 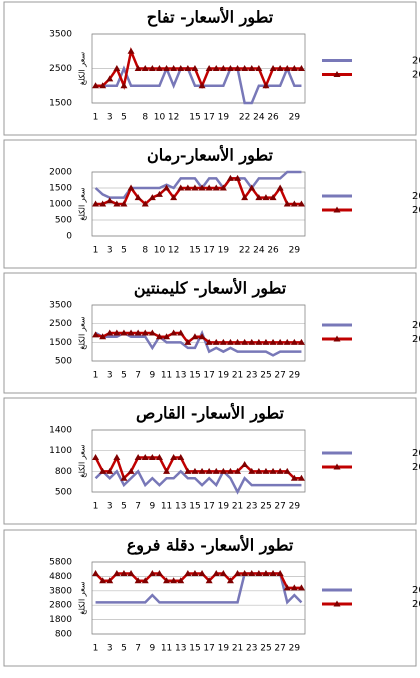 What do you see at coordinates (166, 376) in the screenshot?
I see `x-tick-label: 11` at bounding box center [166, 376].